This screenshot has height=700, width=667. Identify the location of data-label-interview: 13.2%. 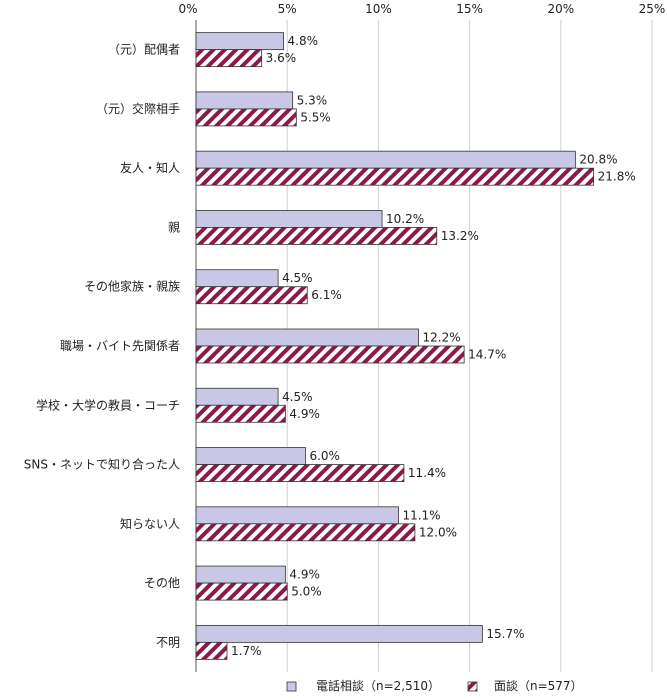
(460, 236).